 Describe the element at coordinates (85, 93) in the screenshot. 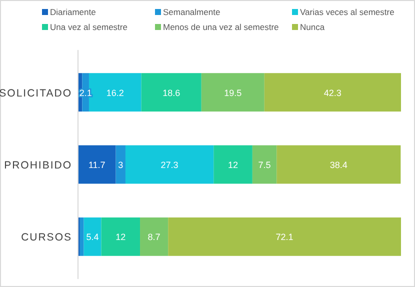

I see `data-label: 2.1` at that location.